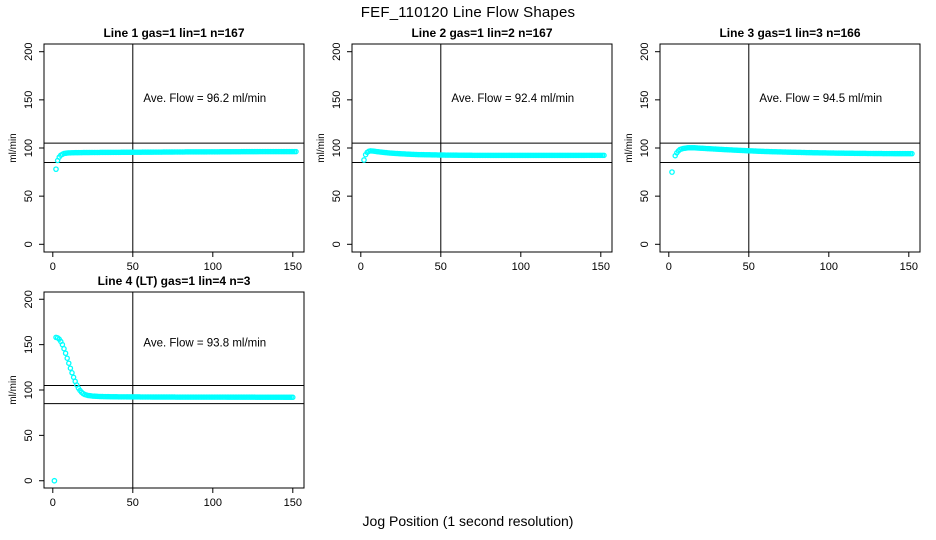  Describe the element at coordinates (174, 281) in the screenshot. I see `subplot-title-line-4: Line 4 (LT) gas=1 lin=4 n=3` at that location.